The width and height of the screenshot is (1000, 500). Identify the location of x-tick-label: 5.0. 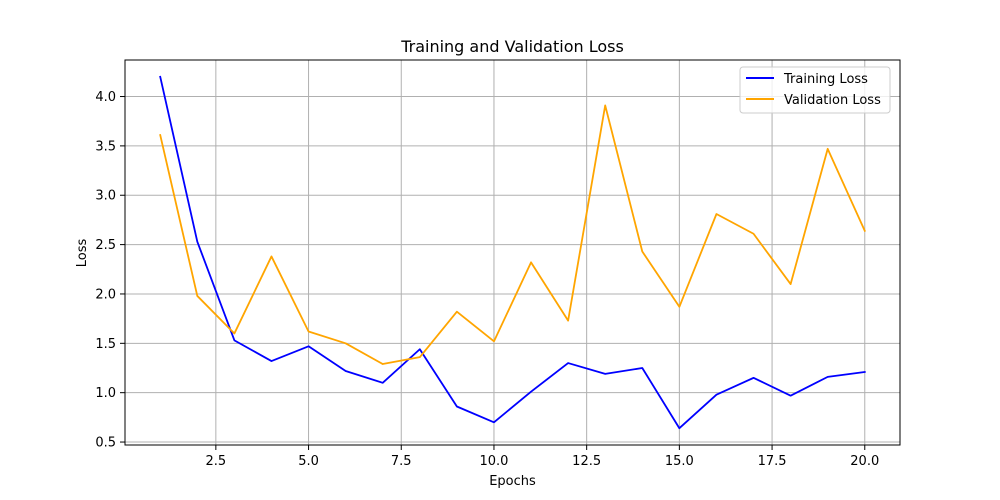
(308, 461).